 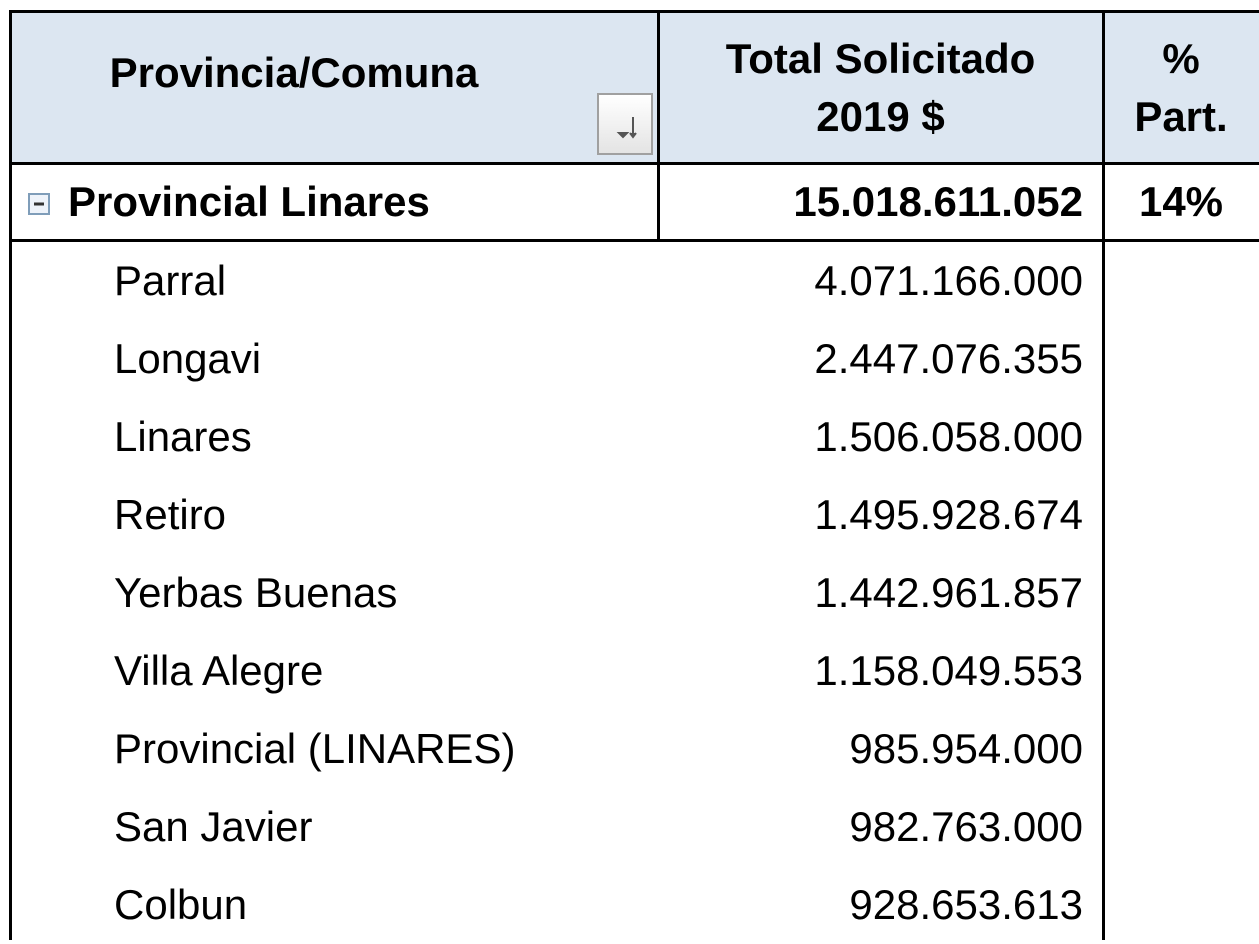 What do you see at coordinates (256, 592) in the screenshot?
I see `comuna-name: Yerbas Buenas` at bounding box center [256, 592].